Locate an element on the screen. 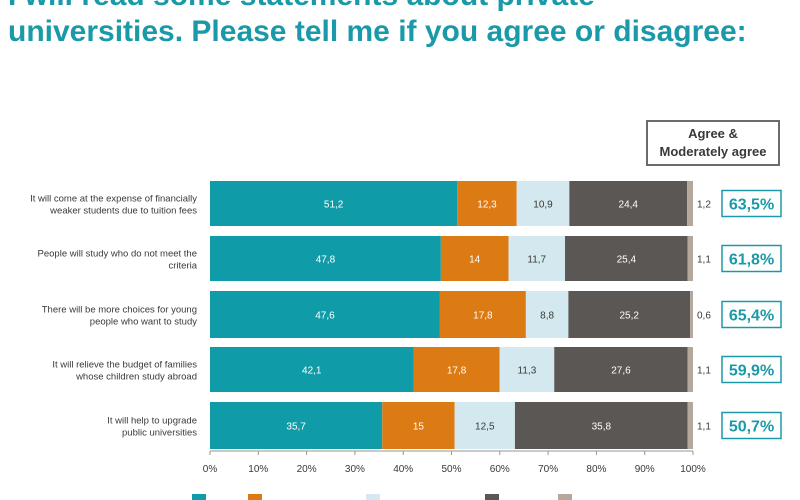  data-label: 0,6 is located at coordinates (704, 316).